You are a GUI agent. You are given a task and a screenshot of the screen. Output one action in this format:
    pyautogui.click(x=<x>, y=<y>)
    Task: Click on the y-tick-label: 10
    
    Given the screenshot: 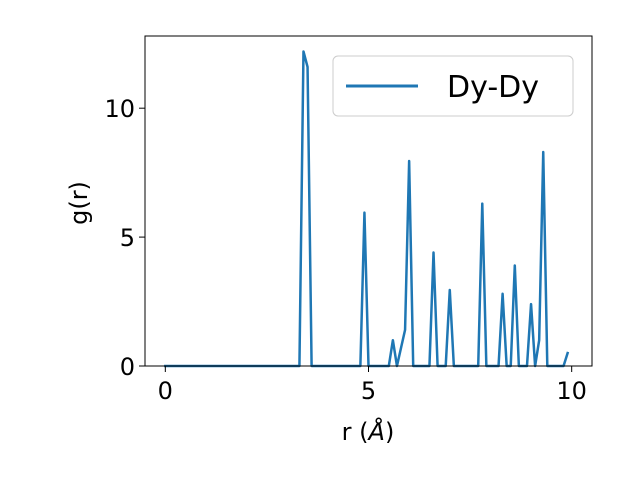 What is the action you would take?
    pyautogui.click(x=119, y=109)
    